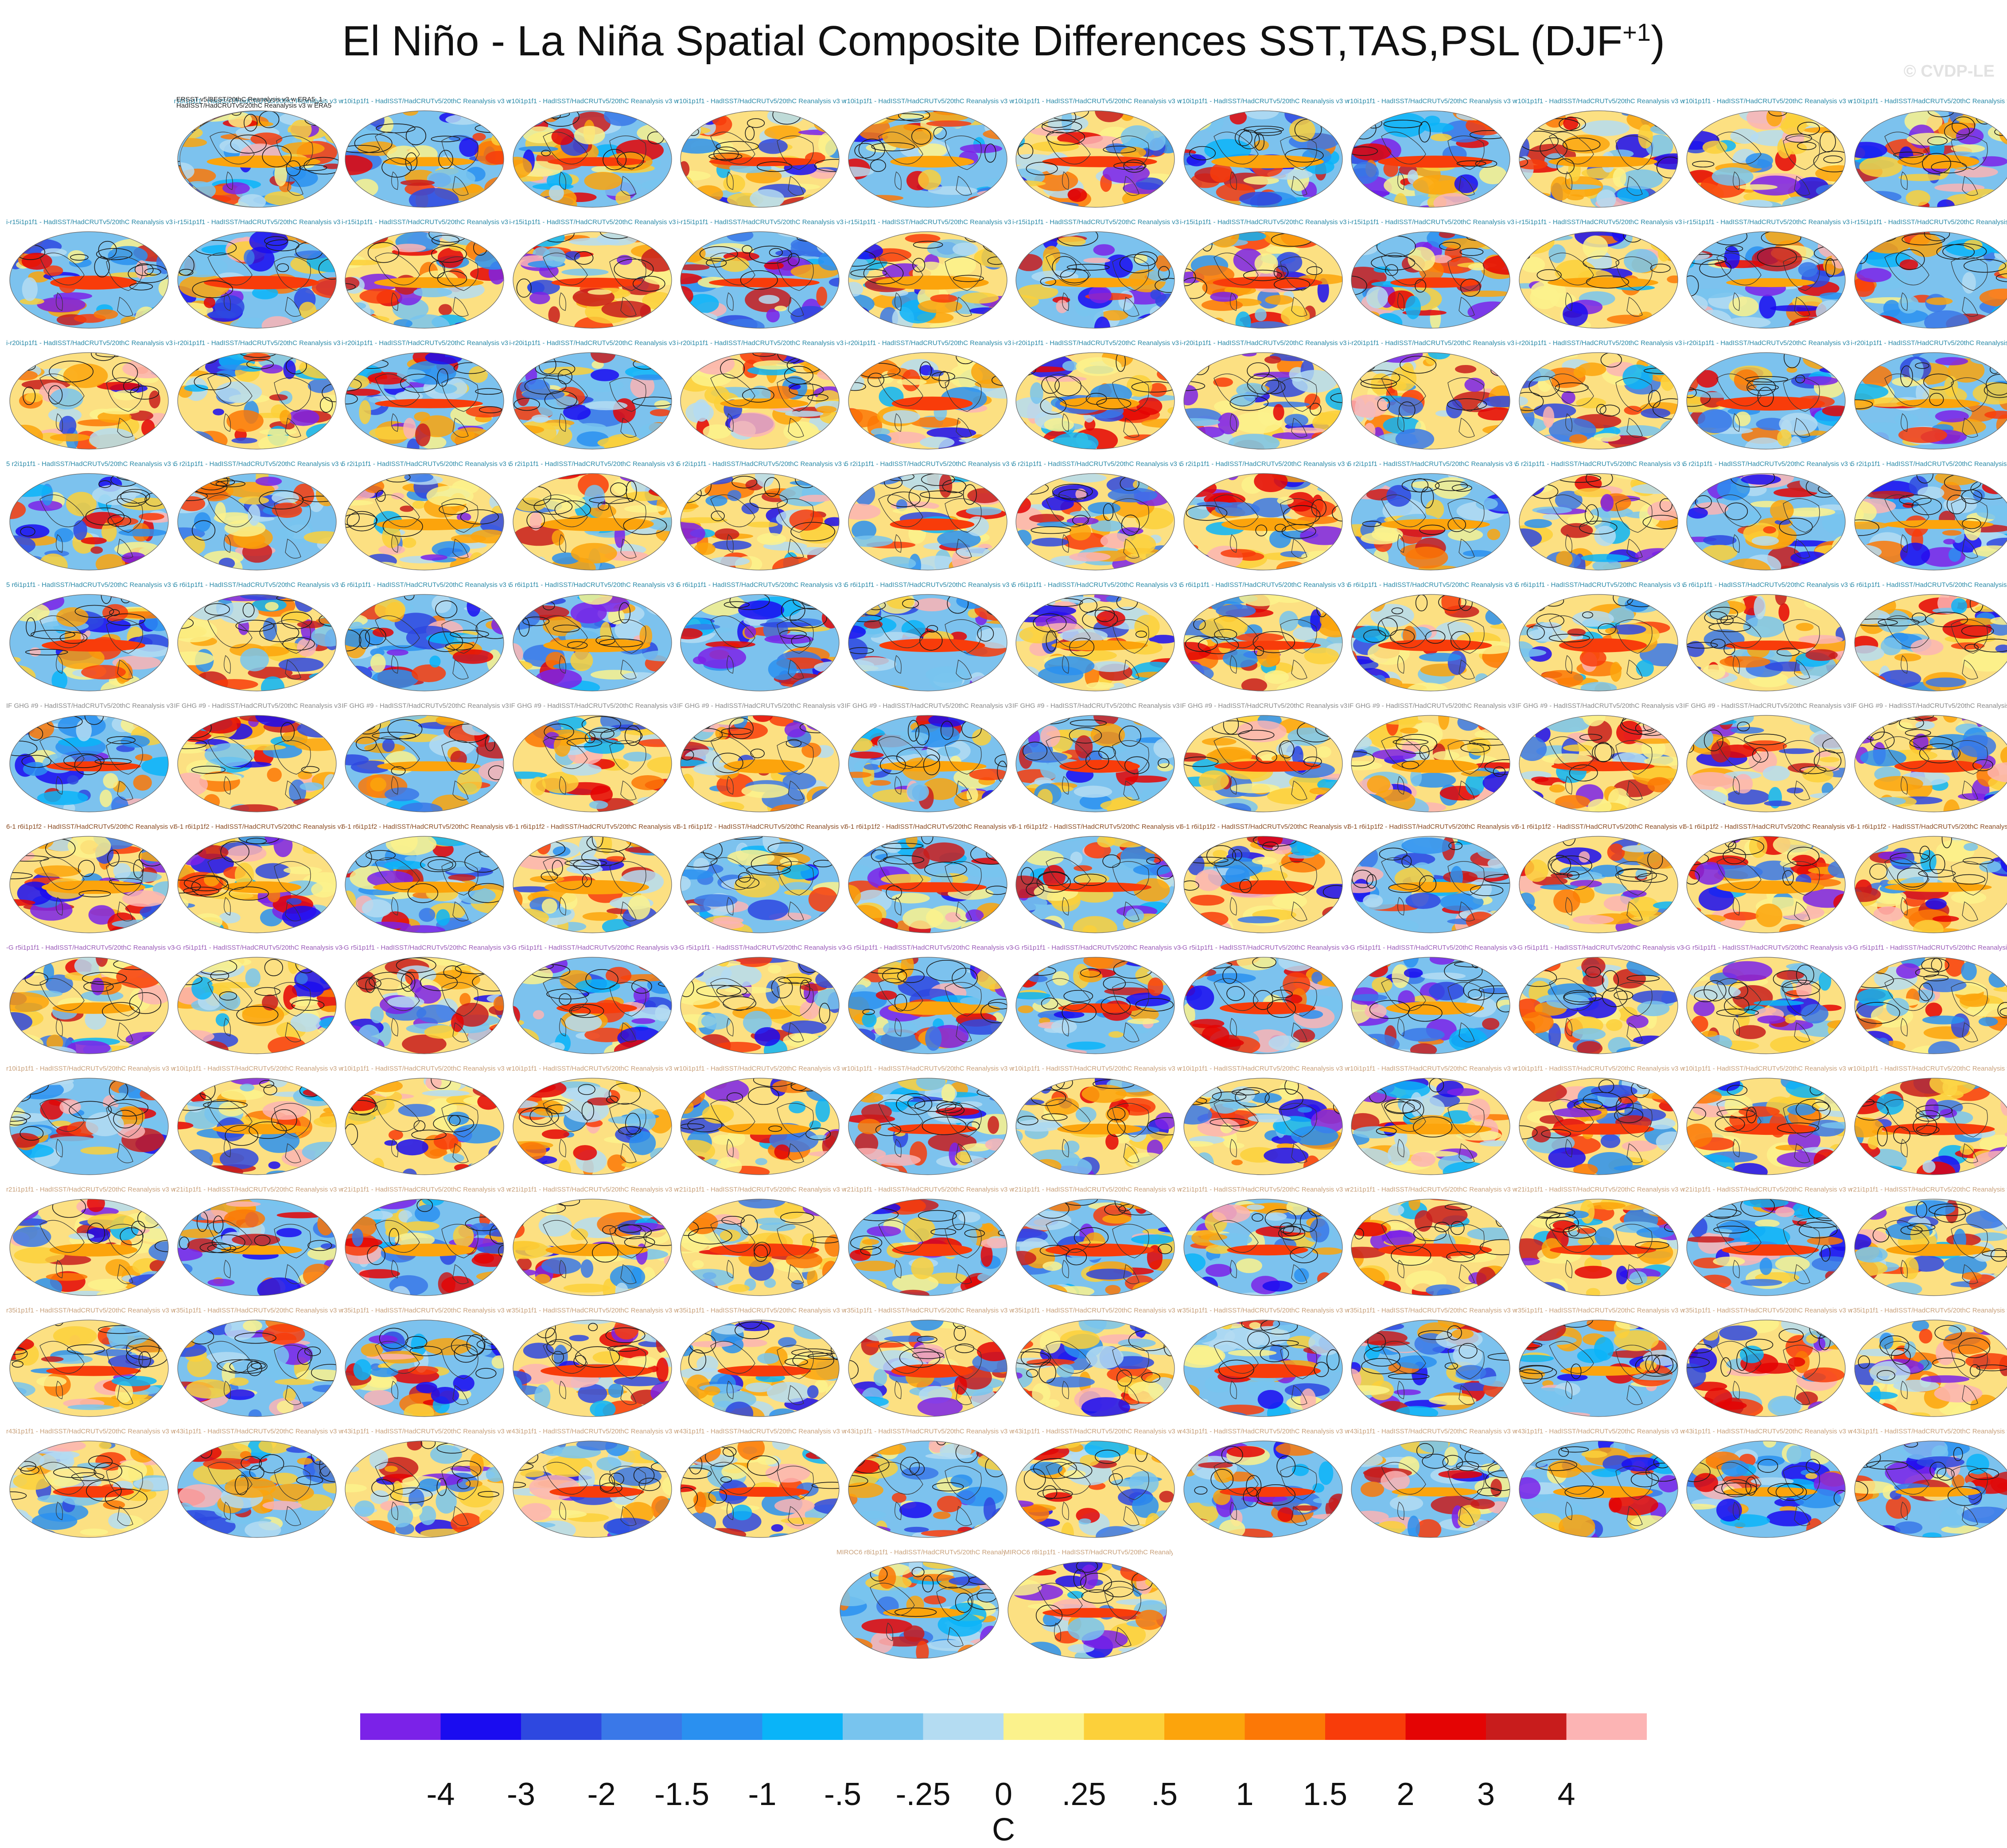  Describe the element at coordinates (1636, 32) in the screenshot. I see `title-superscript: +1` at that location.